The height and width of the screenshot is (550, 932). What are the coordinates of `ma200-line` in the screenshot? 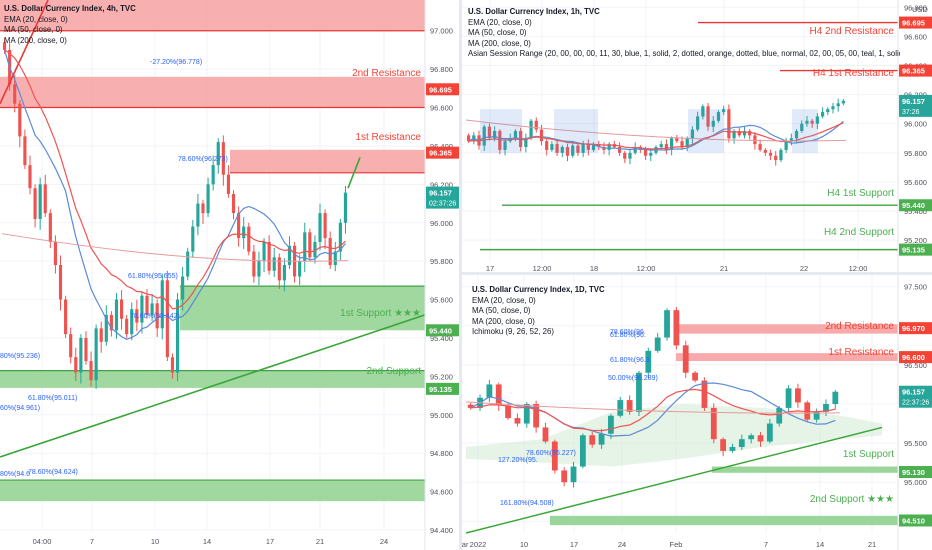 It's located at (653, 407).